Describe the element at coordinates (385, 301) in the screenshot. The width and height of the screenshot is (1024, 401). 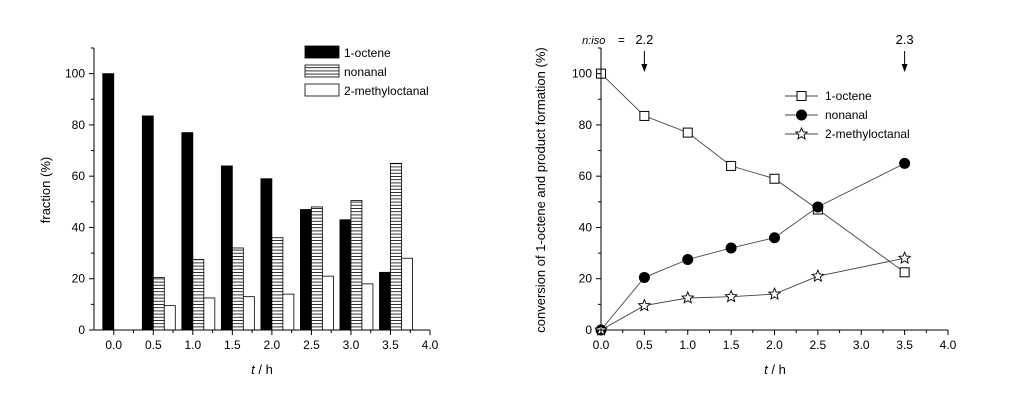
I see `bar-1-octene-3.5` at that location.